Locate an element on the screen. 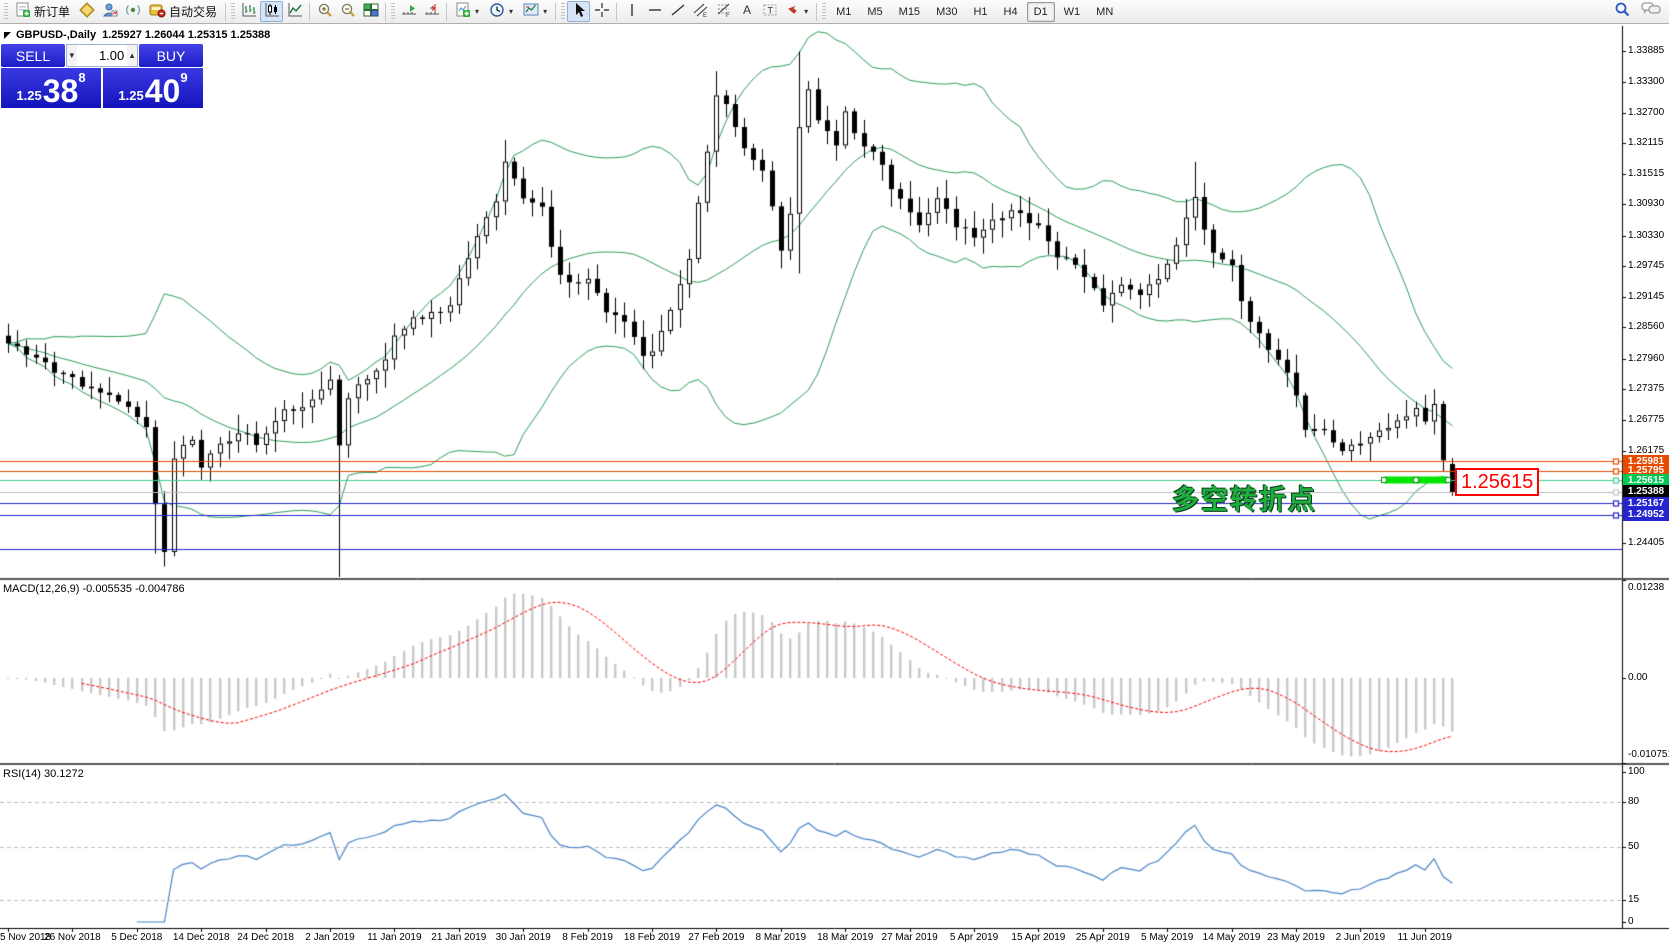  candlestick-chart-icon is located at coordinates (272, 11).